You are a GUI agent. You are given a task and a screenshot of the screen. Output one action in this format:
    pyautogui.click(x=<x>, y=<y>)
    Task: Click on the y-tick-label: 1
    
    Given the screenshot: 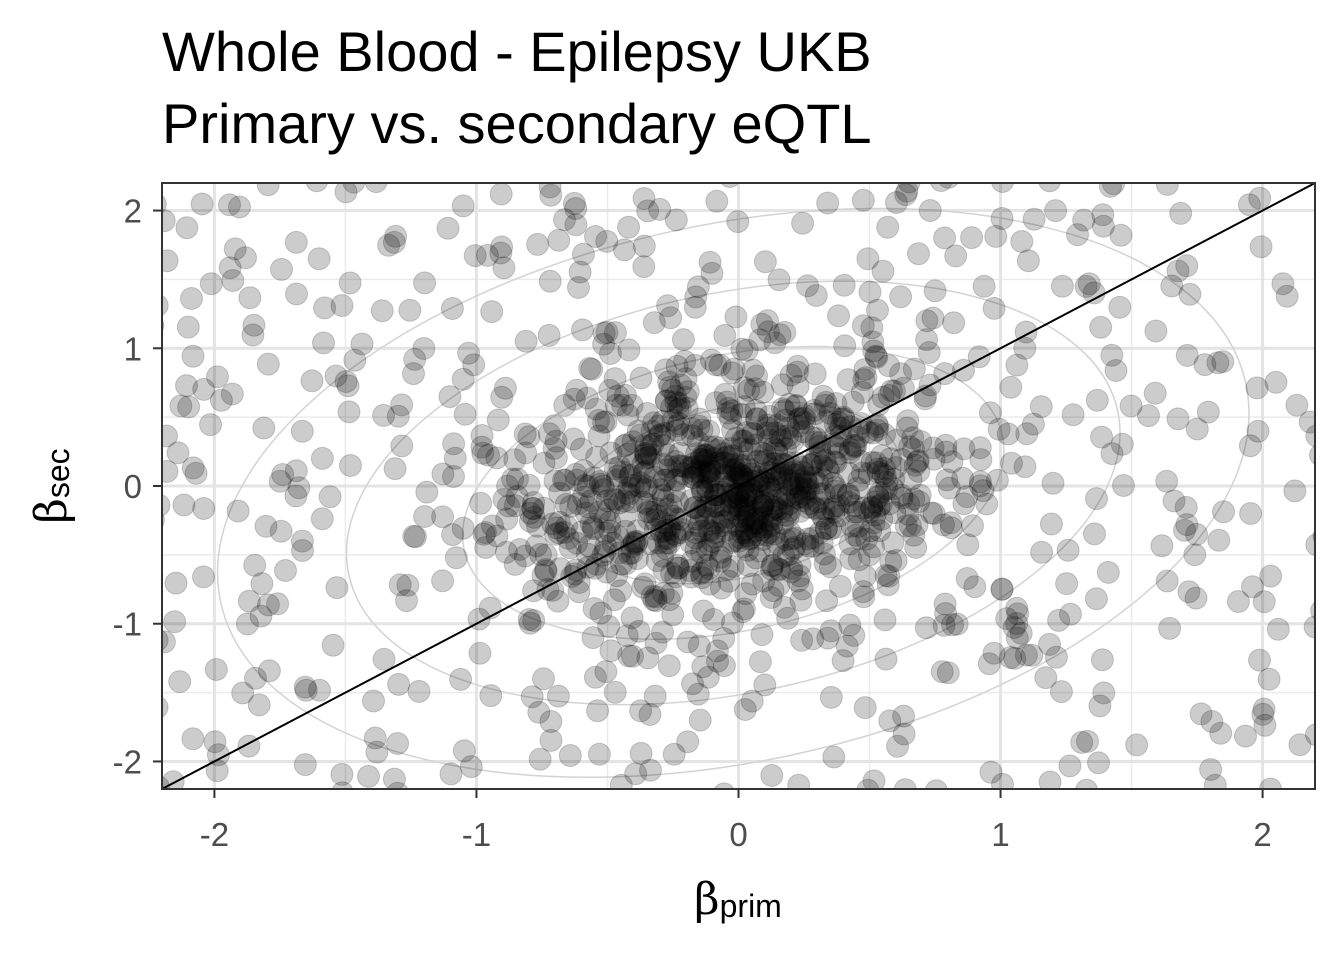 What is the action you would take?
    pyautogui.click(x=133, y=348)
    